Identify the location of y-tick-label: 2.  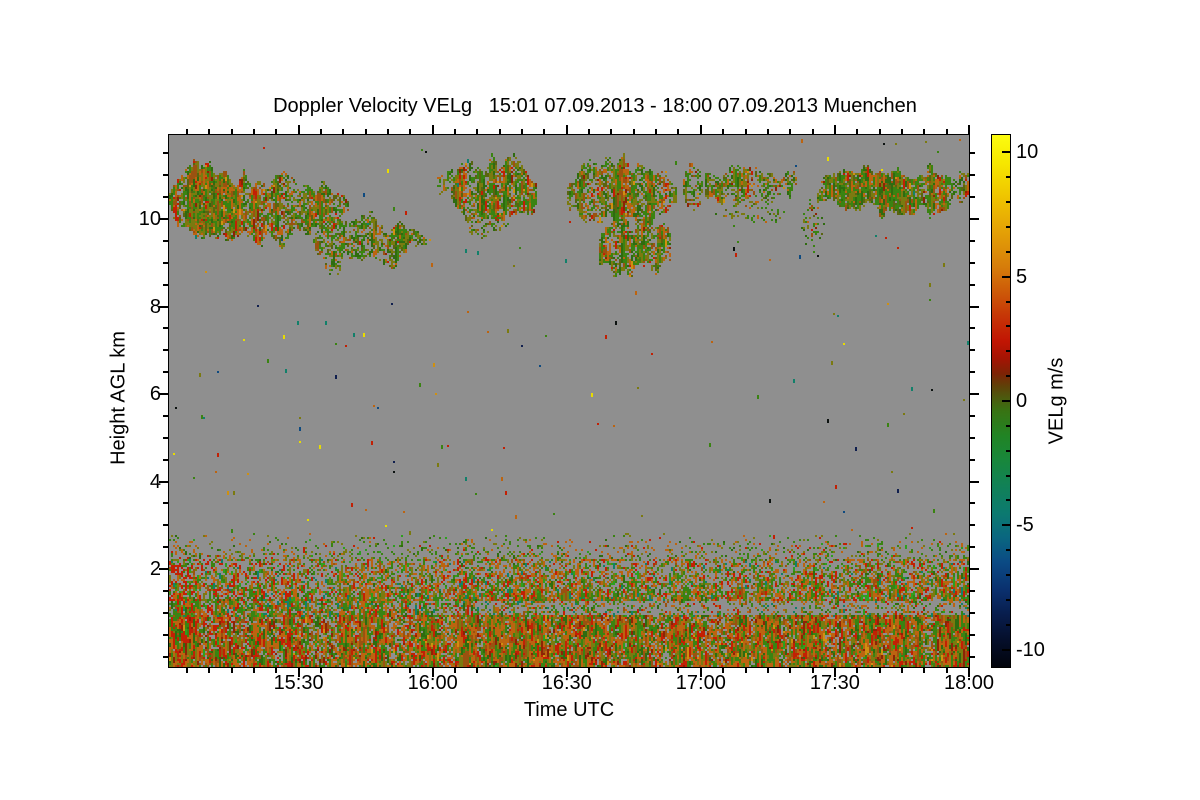
(155, 569).